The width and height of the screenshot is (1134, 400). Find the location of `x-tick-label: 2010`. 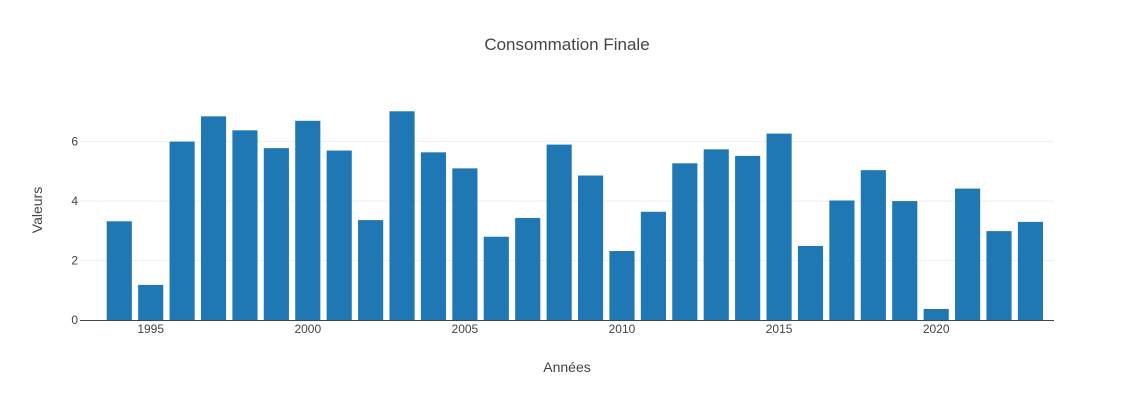

x-tick-label: 2010 is located at coordinates (622, 329).